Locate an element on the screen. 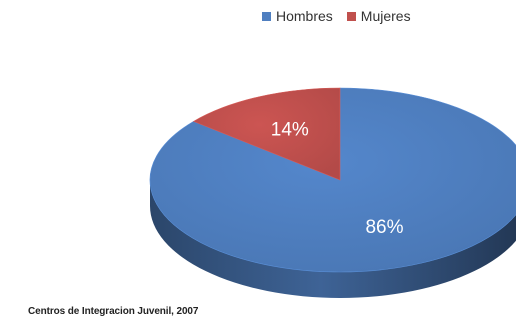 The height and width of the screenshot is (331, 516). legend-item-mujeres: Mujeres is located at coordinates (378, 16).